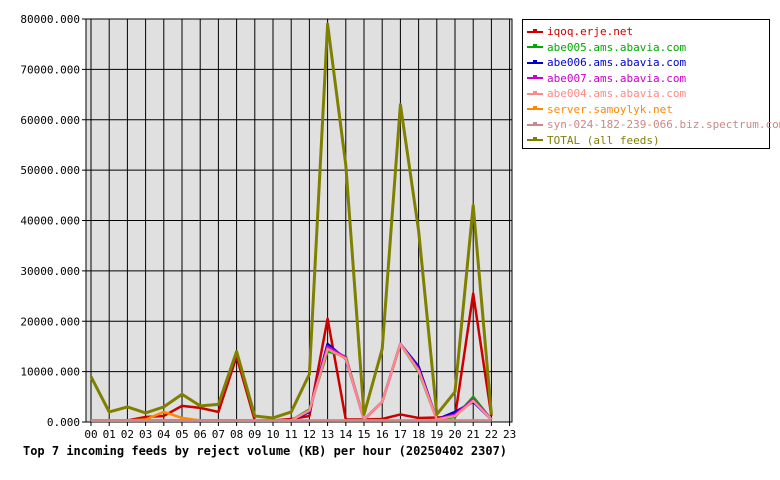 Image resolution: width=780 pixels, height=480 pixels. What do you see at coordinates (50, 321) in the screenshot?
I see `y-tick-label: 20000.000` at bounding box center [50, 321].